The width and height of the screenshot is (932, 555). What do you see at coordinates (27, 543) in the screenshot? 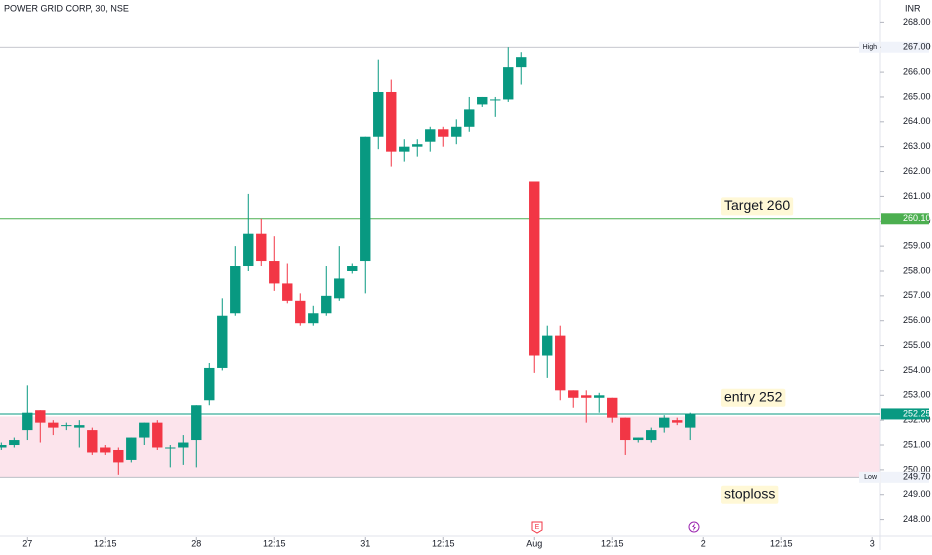
I see `x-tick-label: 27` at bounding box center [27, 543].